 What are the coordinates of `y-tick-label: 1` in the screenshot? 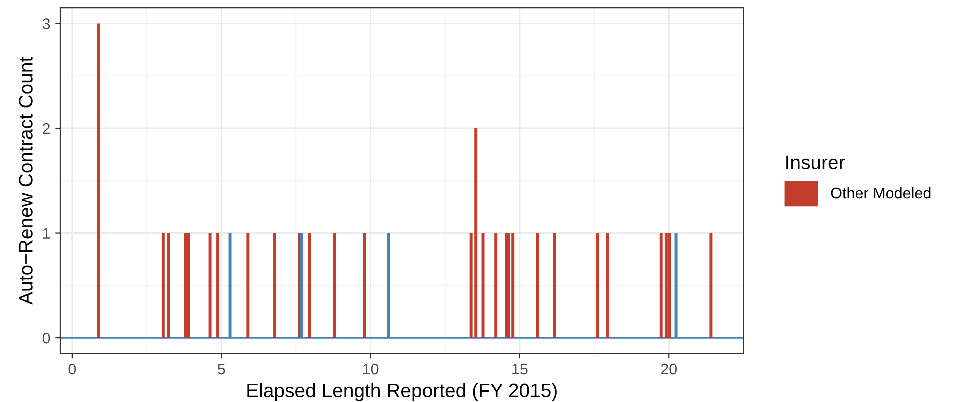 It's located at (46, 233).